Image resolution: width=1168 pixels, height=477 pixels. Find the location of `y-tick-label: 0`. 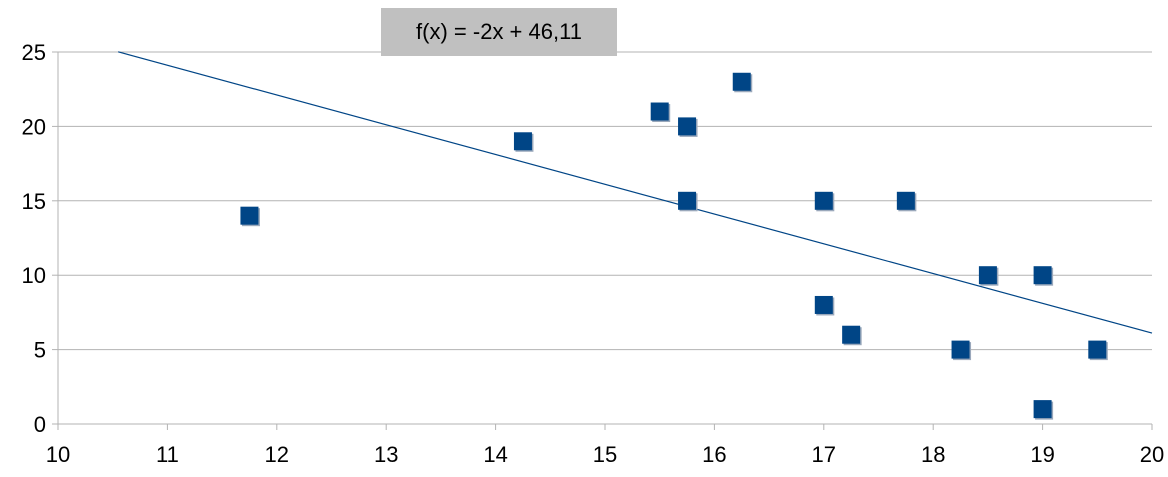

y-tick-label: 0 is located at coordinates (40, 424).